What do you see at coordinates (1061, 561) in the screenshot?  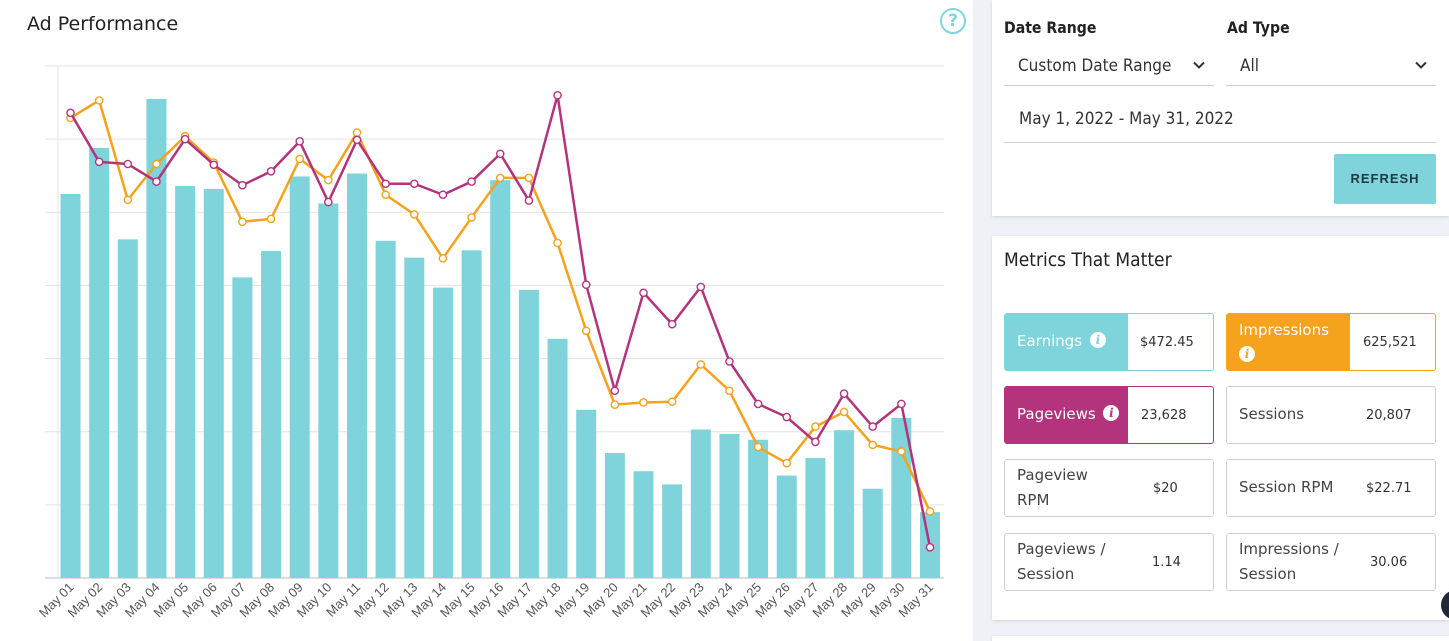 I see `pageviews-per-session-label: Pageviews / Session` at bounding box center [1061, 561].